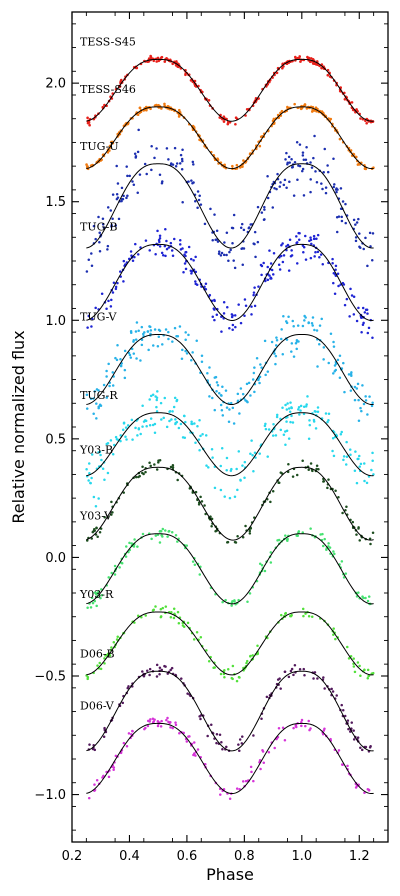 This screenshot has height=896, width=400. I want to click on series-y03-v: Y03-V, so click(226, 559).